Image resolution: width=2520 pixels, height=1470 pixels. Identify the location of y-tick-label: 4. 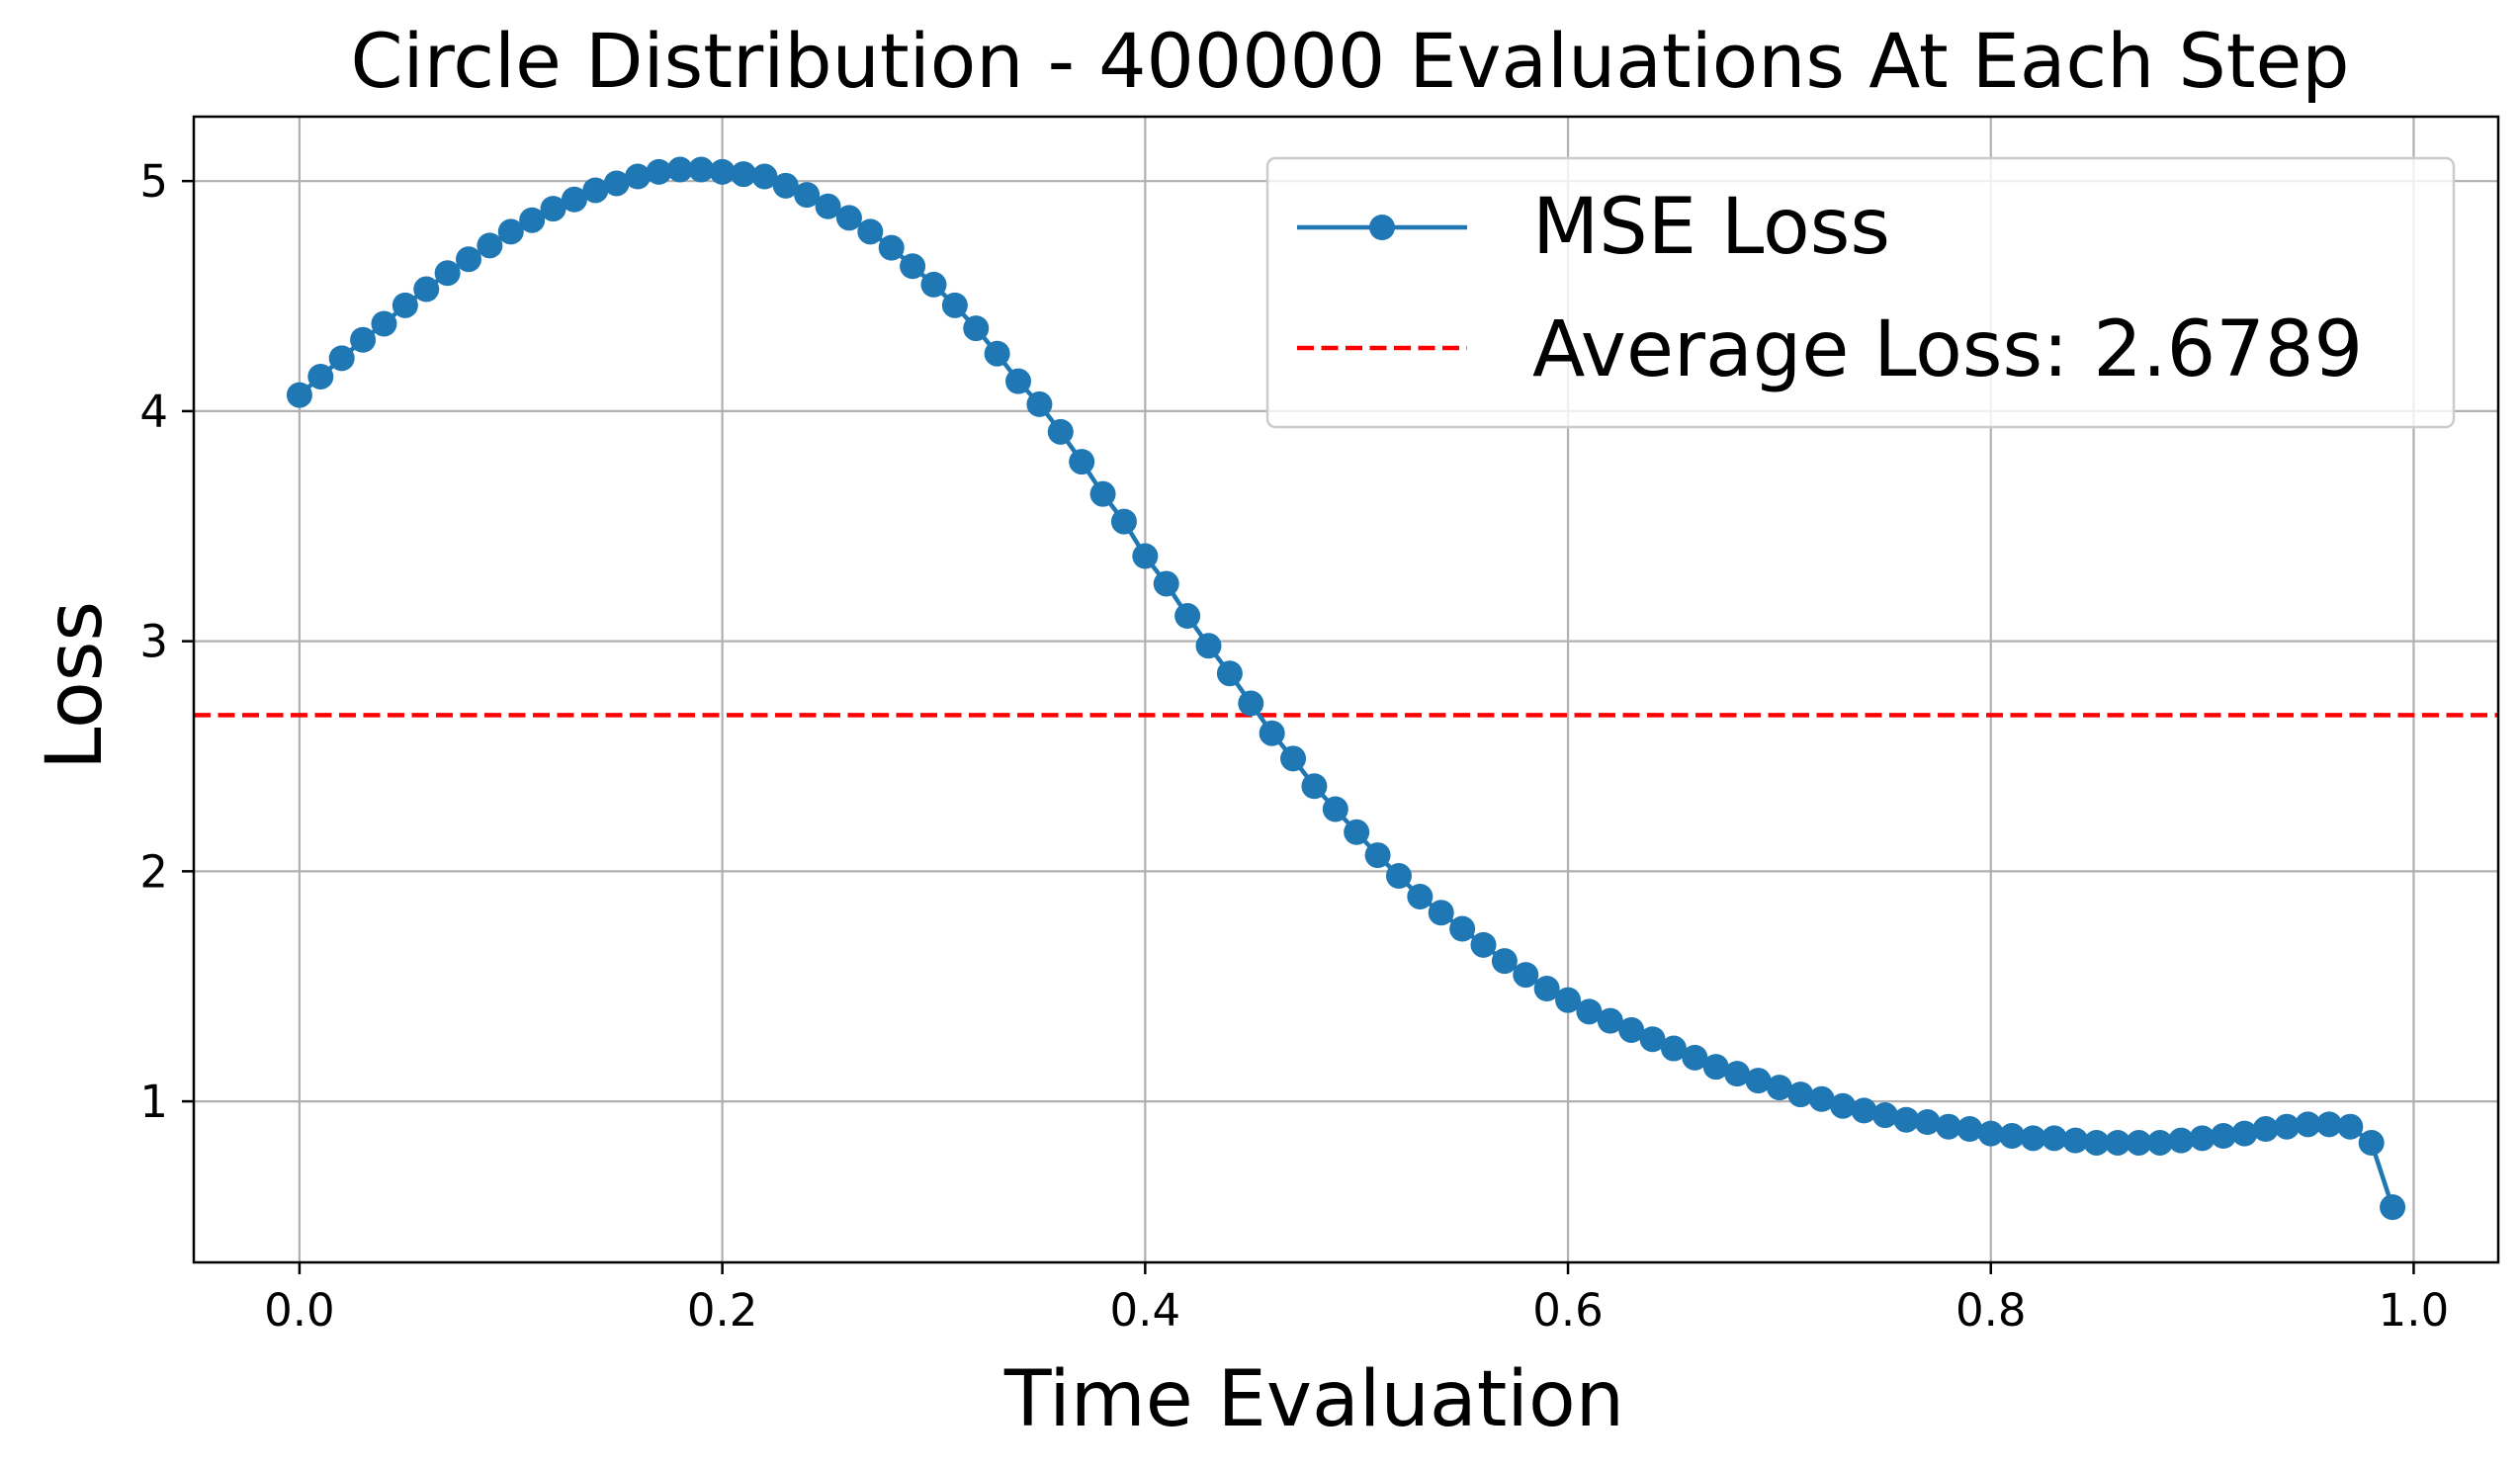
(153, 412).